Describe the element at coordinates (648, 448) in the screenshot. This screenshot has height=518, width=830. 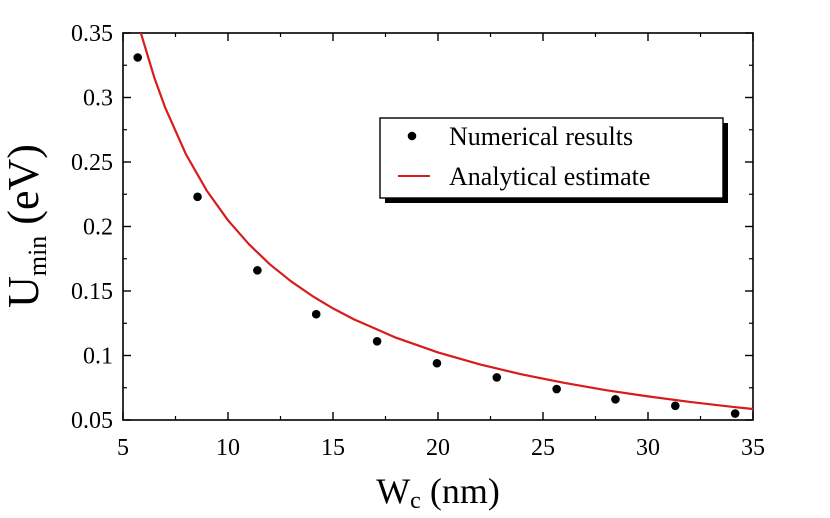
I see `x-tick-label-5: 30` at that location.